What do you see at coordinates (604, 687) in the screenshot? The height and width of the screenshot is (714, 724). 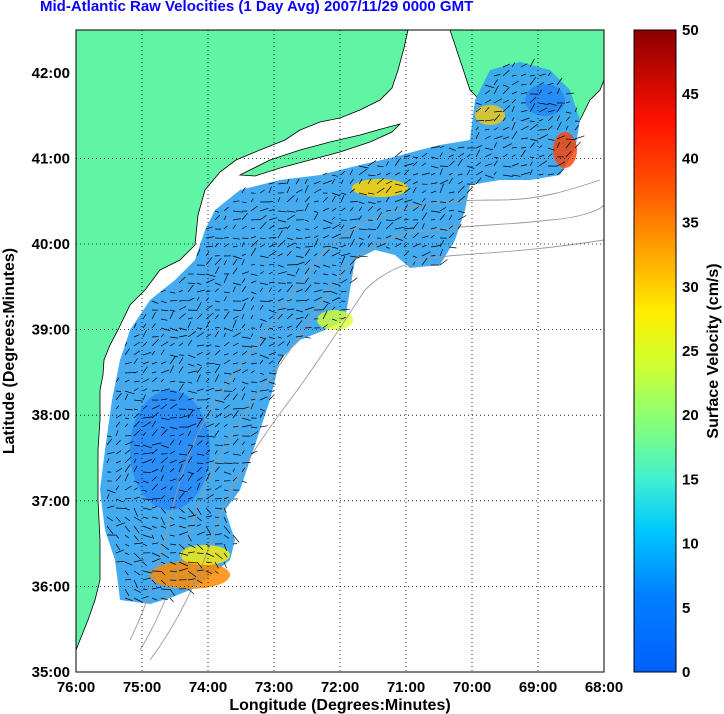 I see `x-tick-label: 68:00` at bounding box center [604, 687].